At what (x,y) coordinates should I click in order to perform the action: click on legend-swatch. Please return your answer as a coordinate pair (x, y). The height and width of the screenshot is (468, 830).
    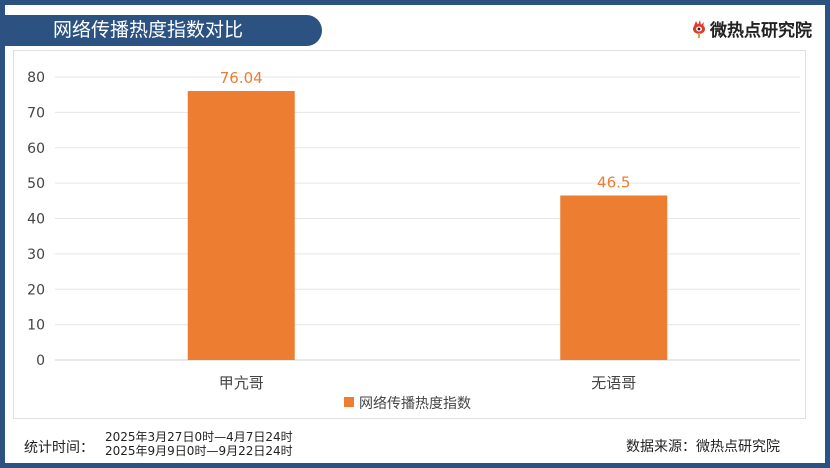
    Looking at the image, I should click on (349, 402).